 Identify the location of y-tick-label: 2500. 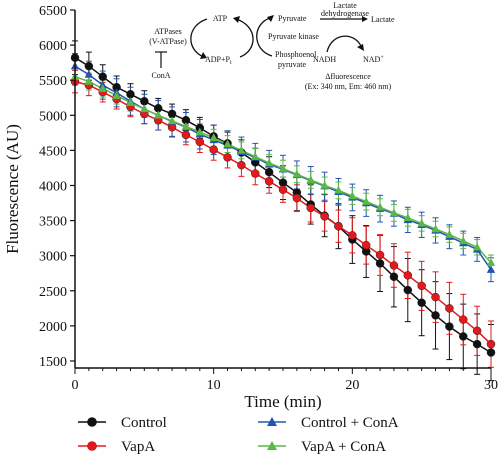
(53, 292).